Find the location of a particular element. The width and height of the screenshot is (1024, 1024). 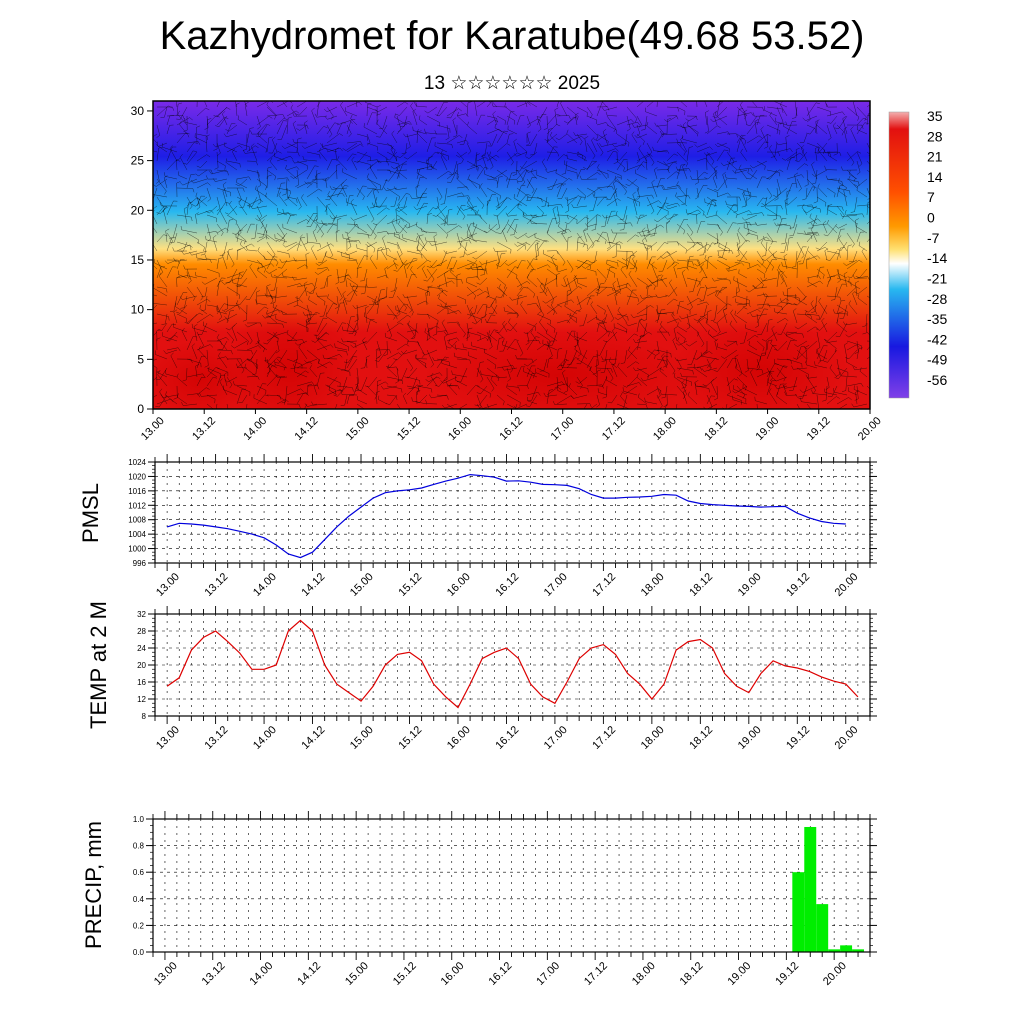

colorbar-label: 7 is located at coordinates (931, 197).